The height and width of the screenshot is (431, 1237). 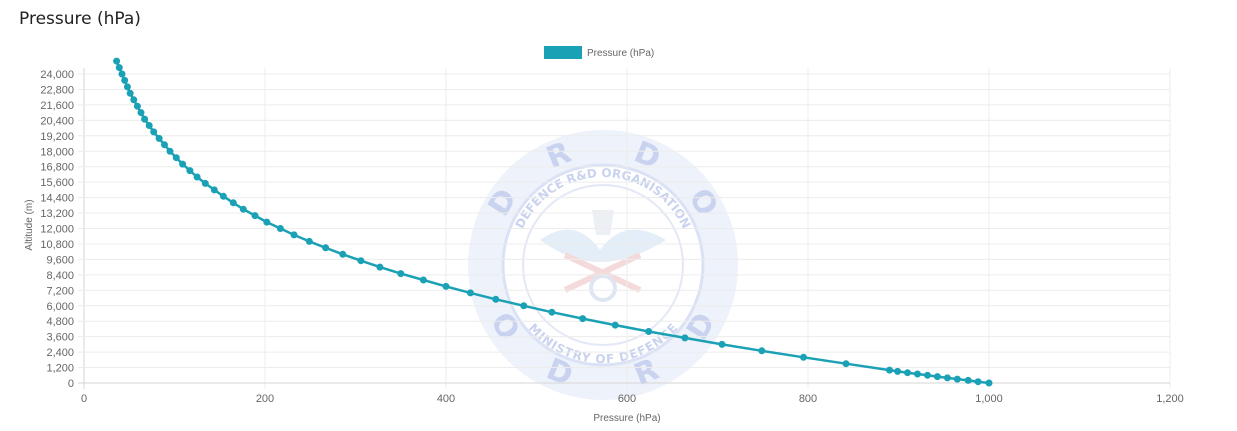 What do you see at coordinates (57, 75) in the screenshot?
I see `y-tick-label: 24,000` at bounding box center [57, 75].